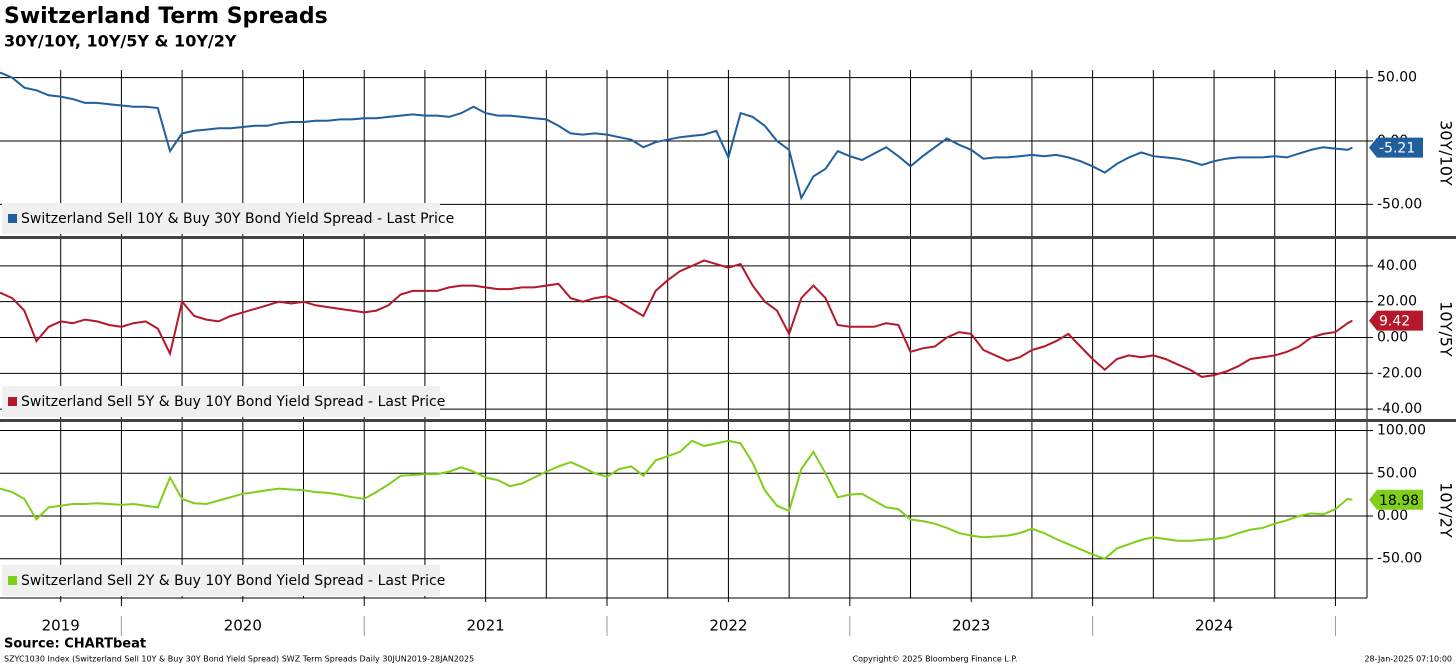  Describe the element at coordinates (1214, 626) in the screenshot. I see `x-tick-label: 2024` at that location.